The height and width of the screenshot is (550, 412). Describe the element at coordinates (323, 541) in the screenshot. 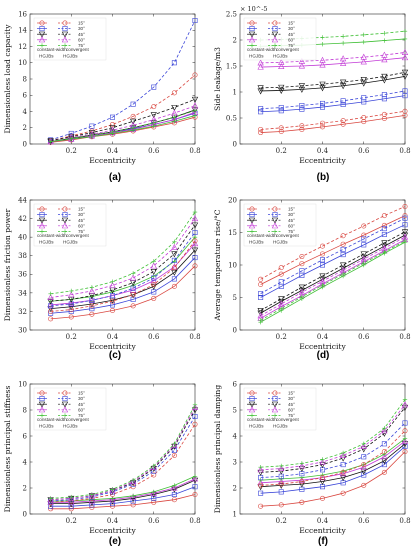

I see `panel-caption: (f)` at that location.